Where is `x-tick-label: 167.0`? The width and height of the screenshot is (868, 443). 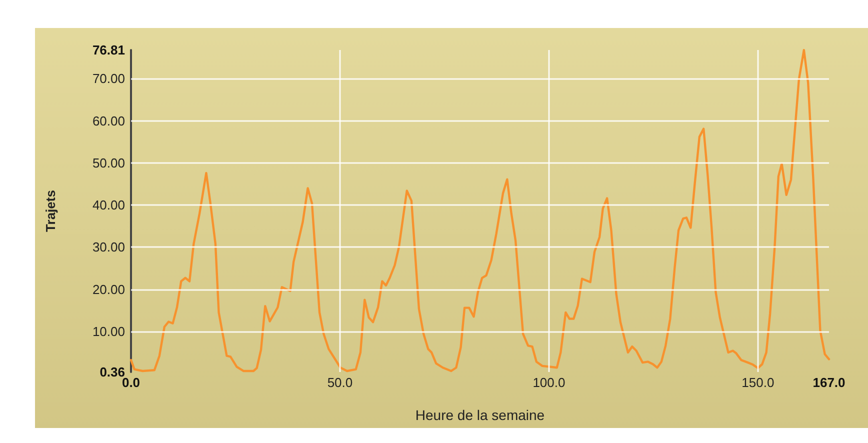
x-tick-label: 167.0 is located at coordinates (829, 382).